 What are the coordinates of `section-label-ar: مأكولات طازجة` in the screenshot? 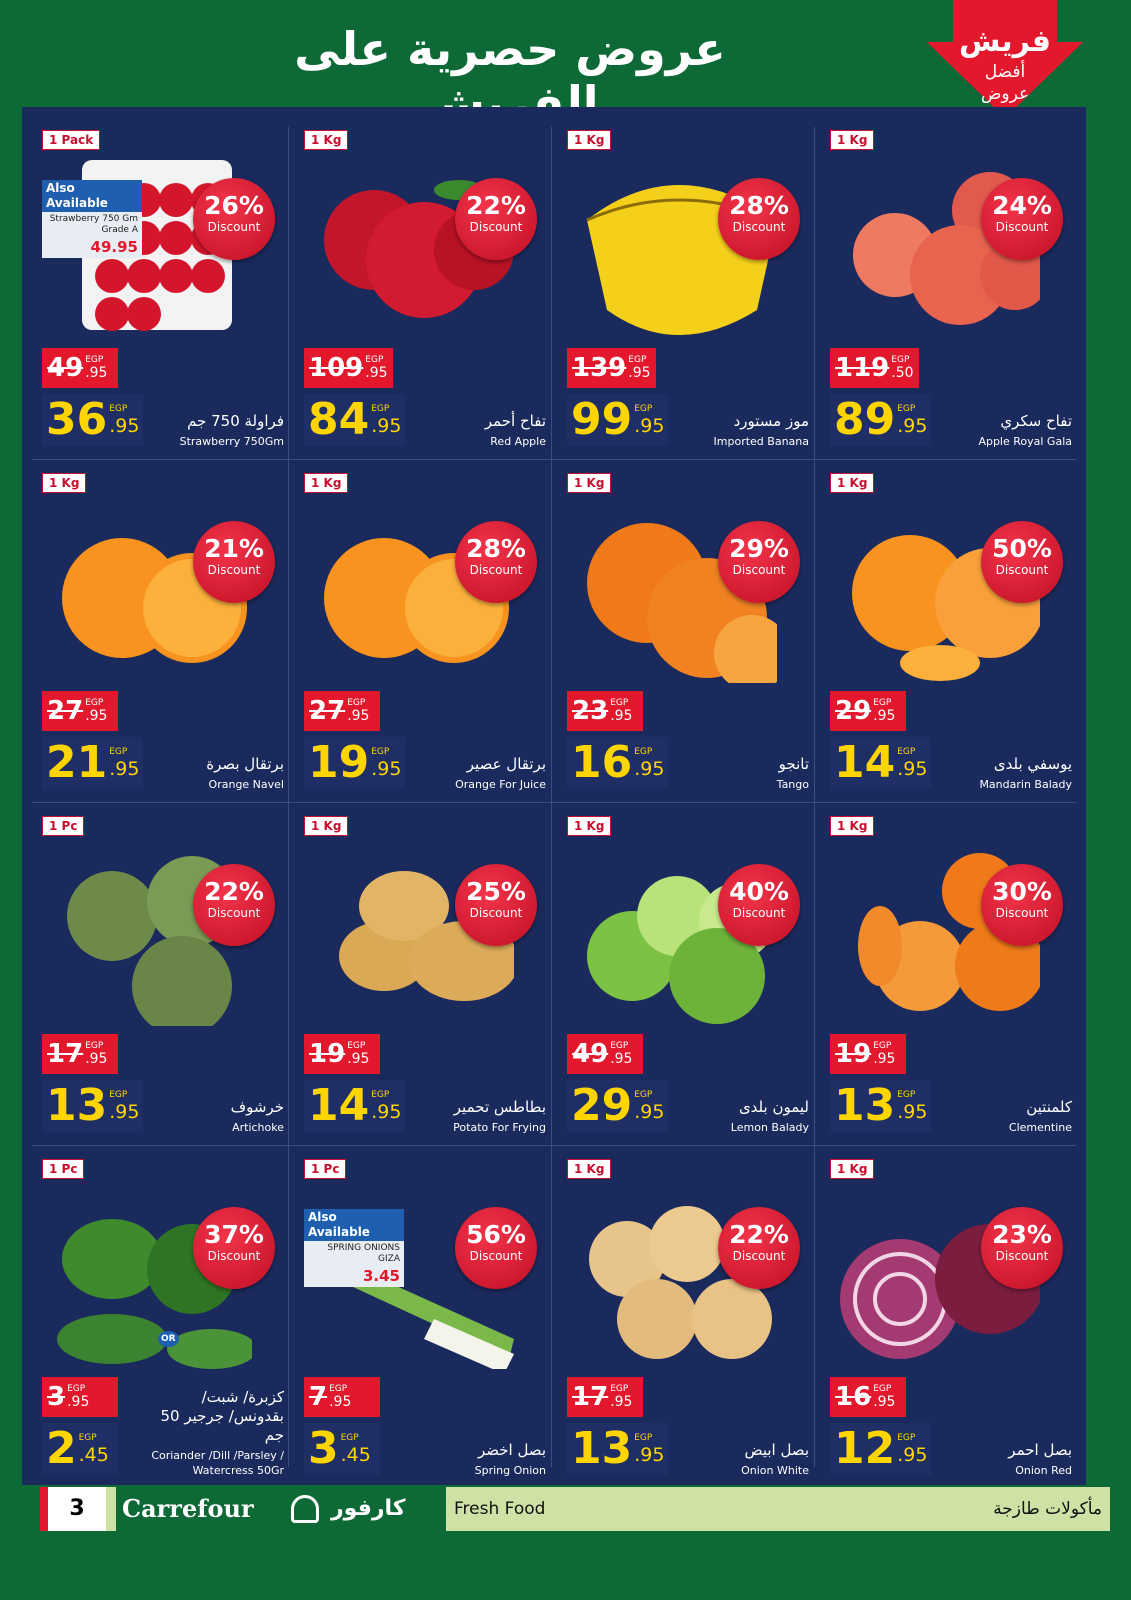 It's located at (1047, 1509).